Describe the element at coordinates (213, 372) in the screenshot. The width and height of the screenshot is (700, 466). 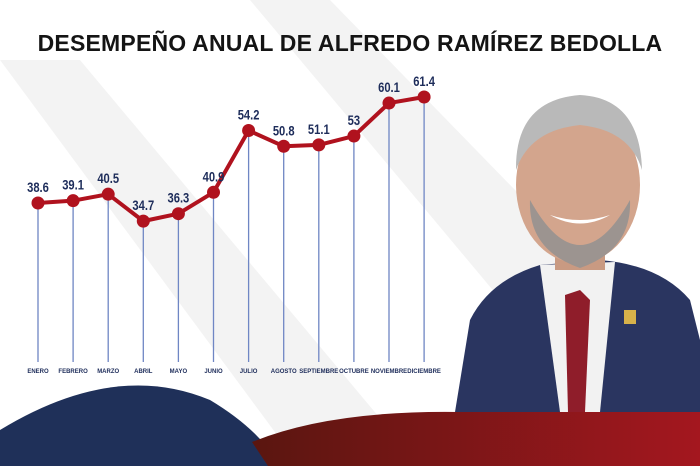
I see `x-tick-label: JUNIO` at that location.